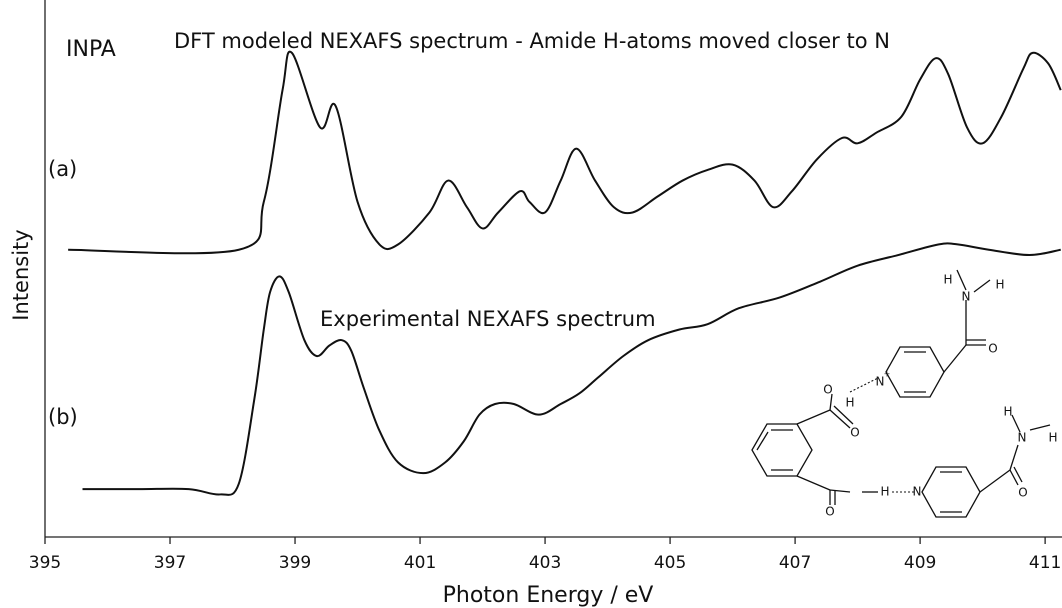  I want to click on x-tick-label: 409, so click(920, 563).